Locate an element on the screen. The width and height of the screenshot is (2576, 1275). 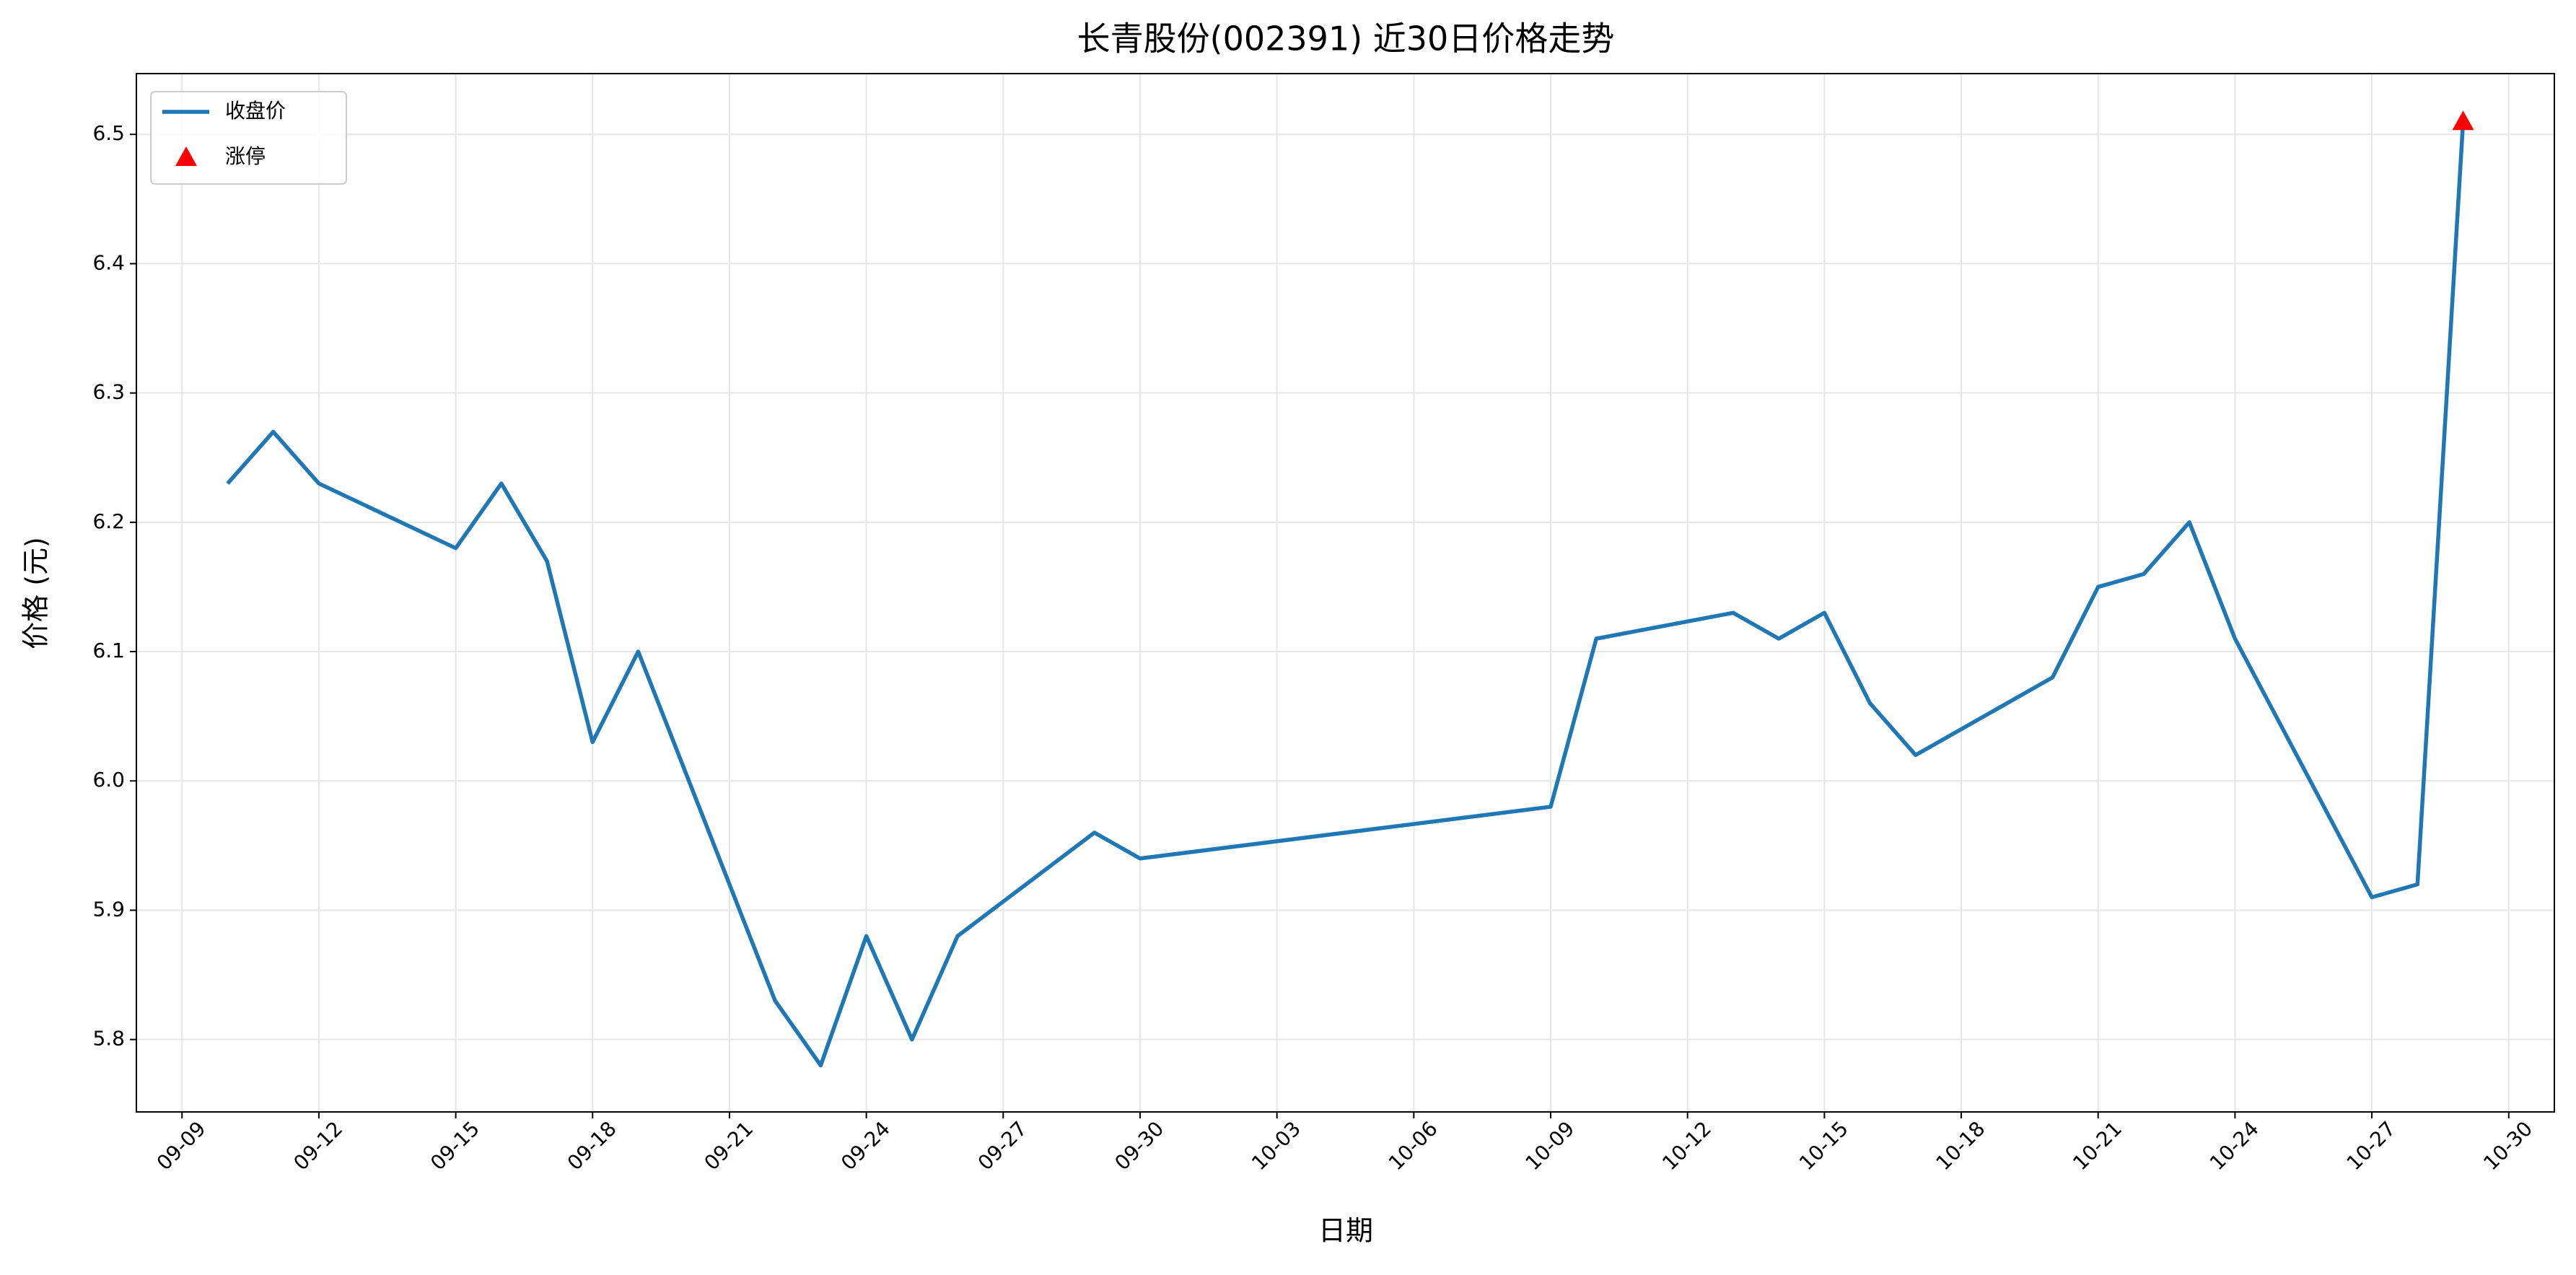
y-tick-label: 6.0 is located at coordinates (108, 780).